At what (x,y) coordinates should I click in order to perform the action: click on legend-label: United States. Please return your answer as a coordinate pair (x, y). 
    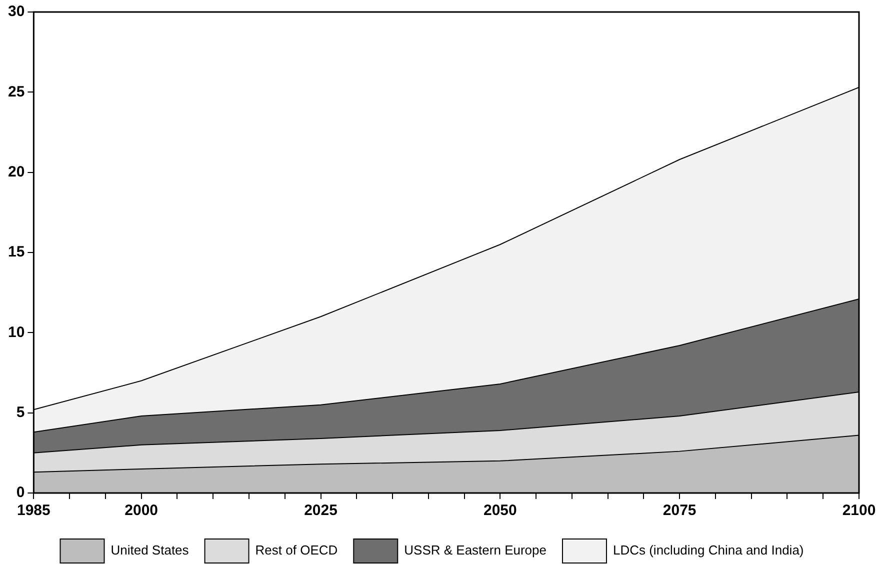
    Looking at the image, I should click on (150, 550).